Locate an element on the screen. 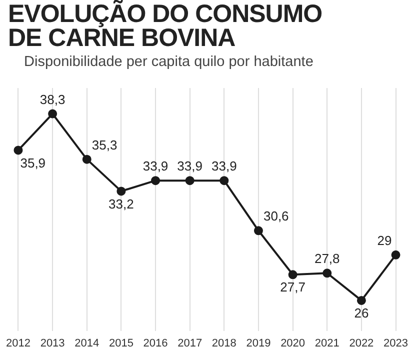  x-tick-label: 2023 is located at coordinates (396, 343).